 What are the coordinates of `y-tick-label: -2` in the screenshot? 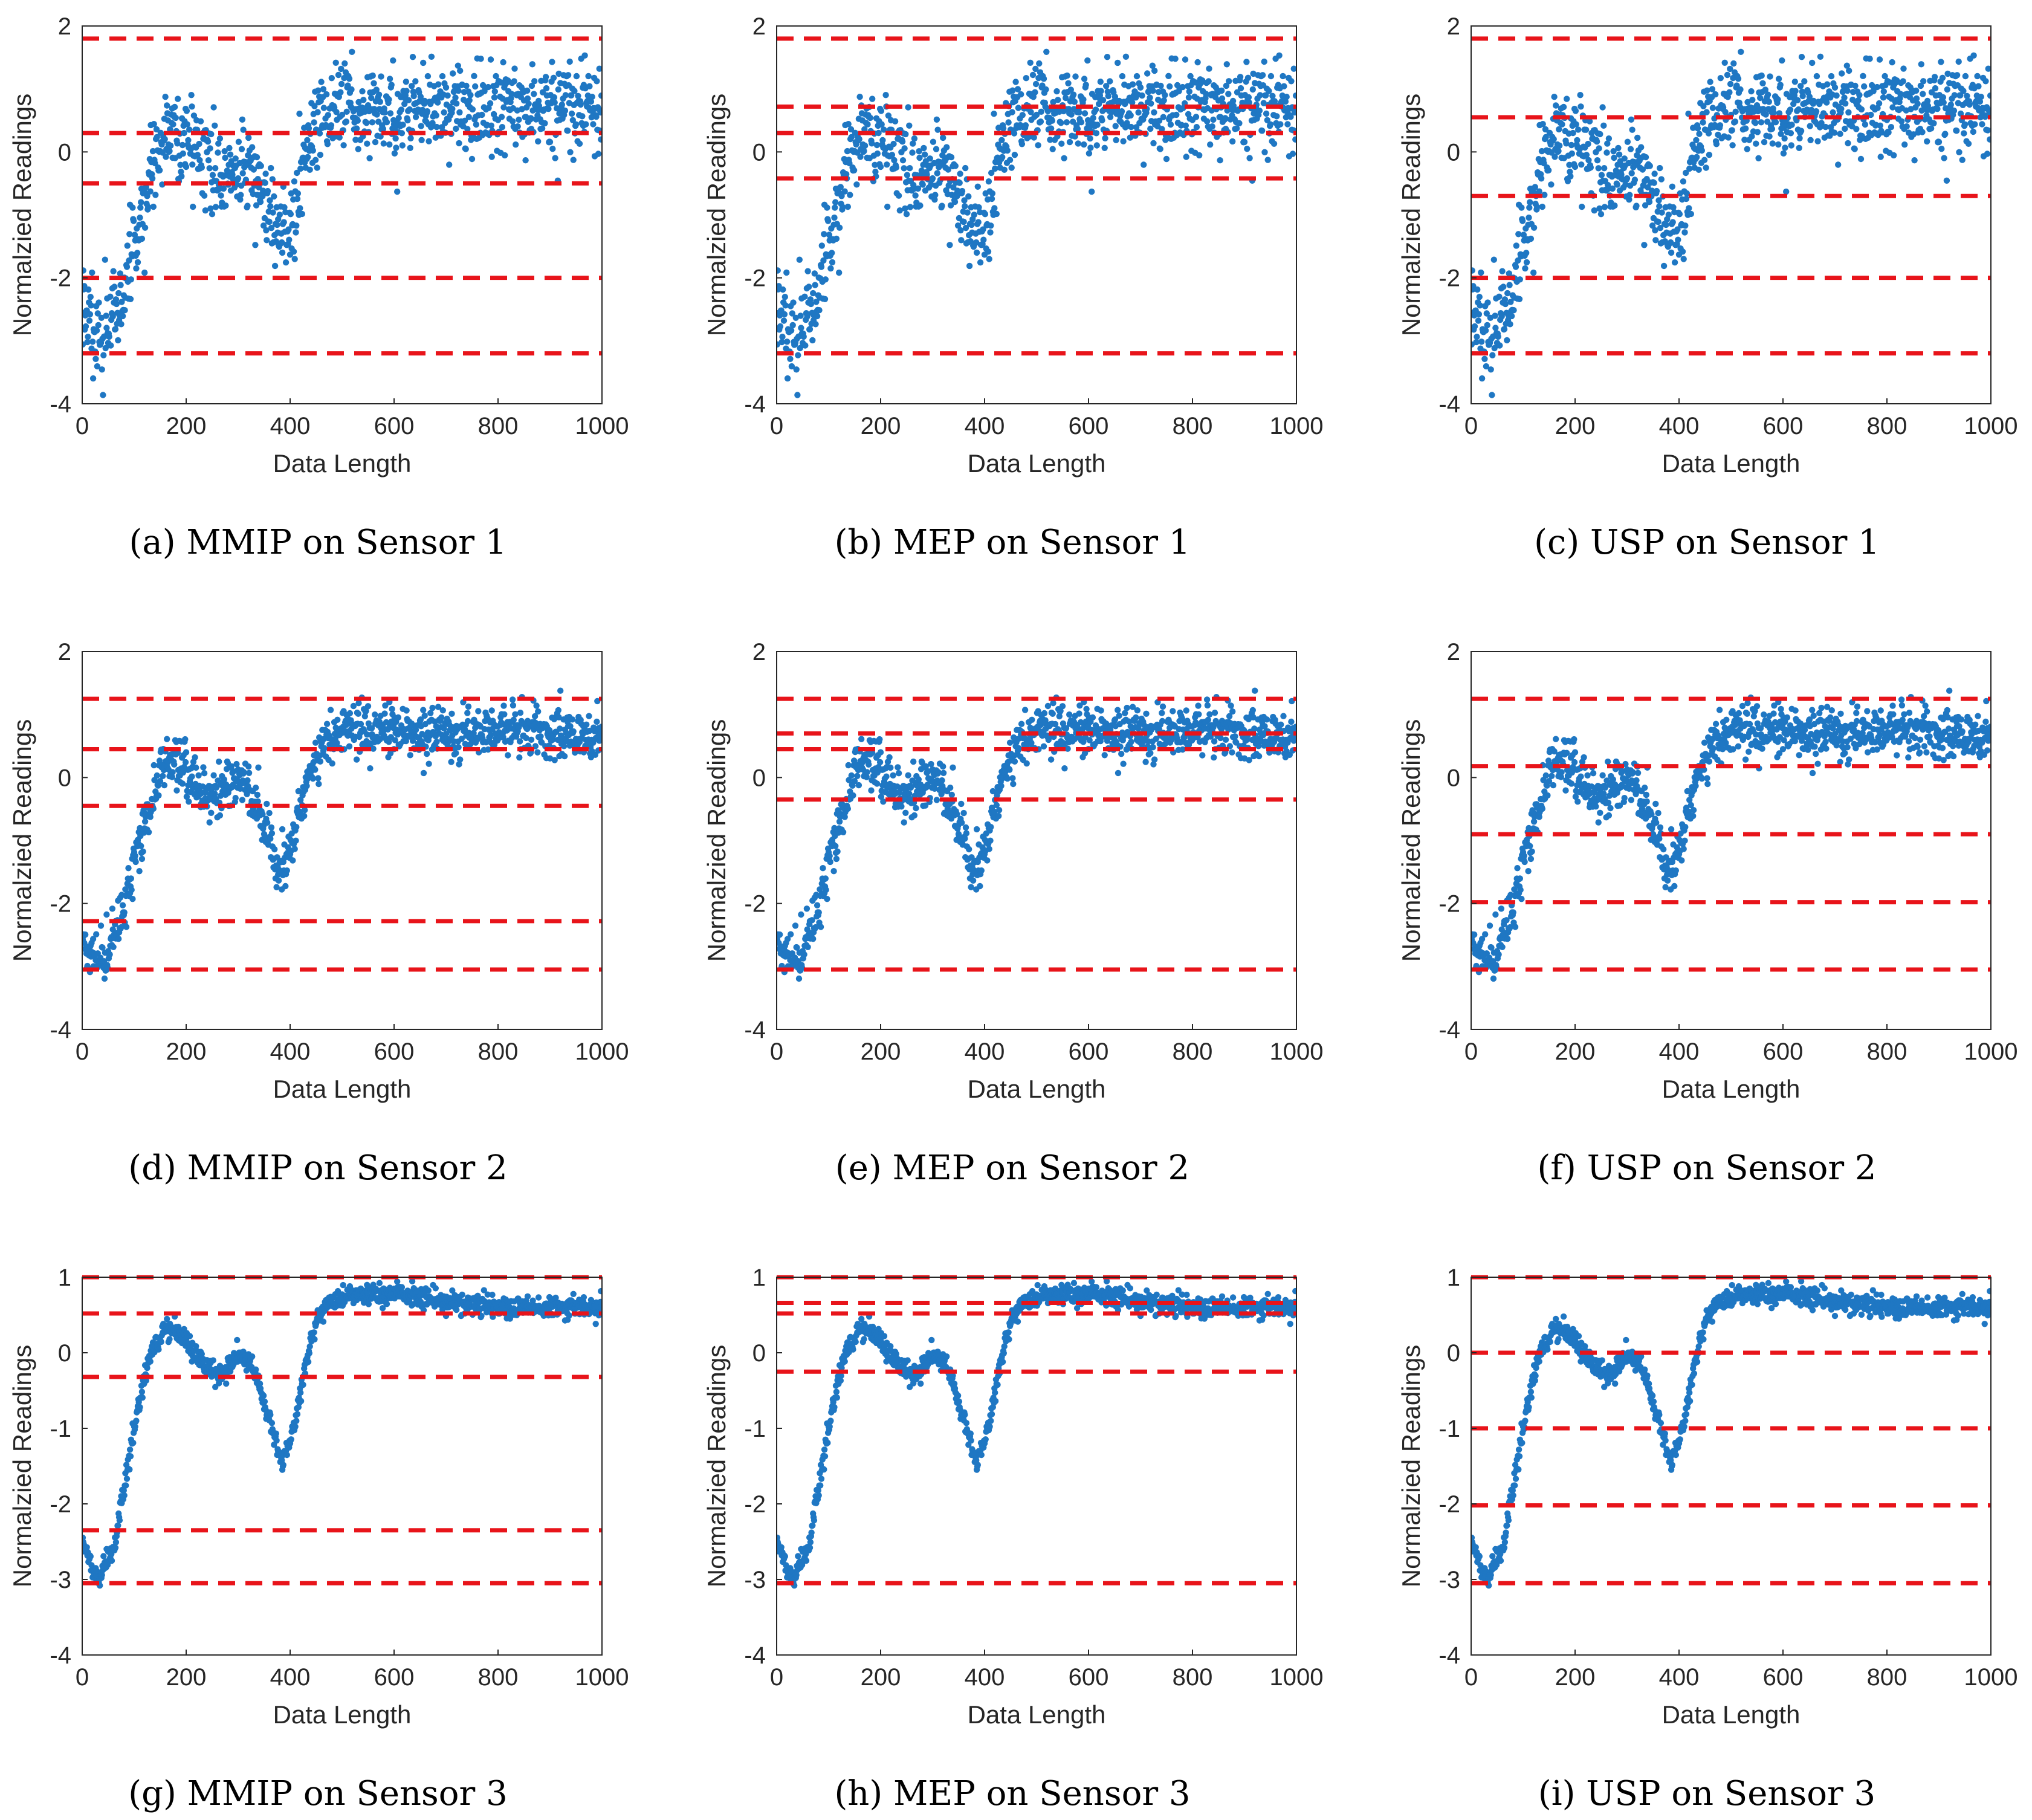 It's located at (1449, 278).